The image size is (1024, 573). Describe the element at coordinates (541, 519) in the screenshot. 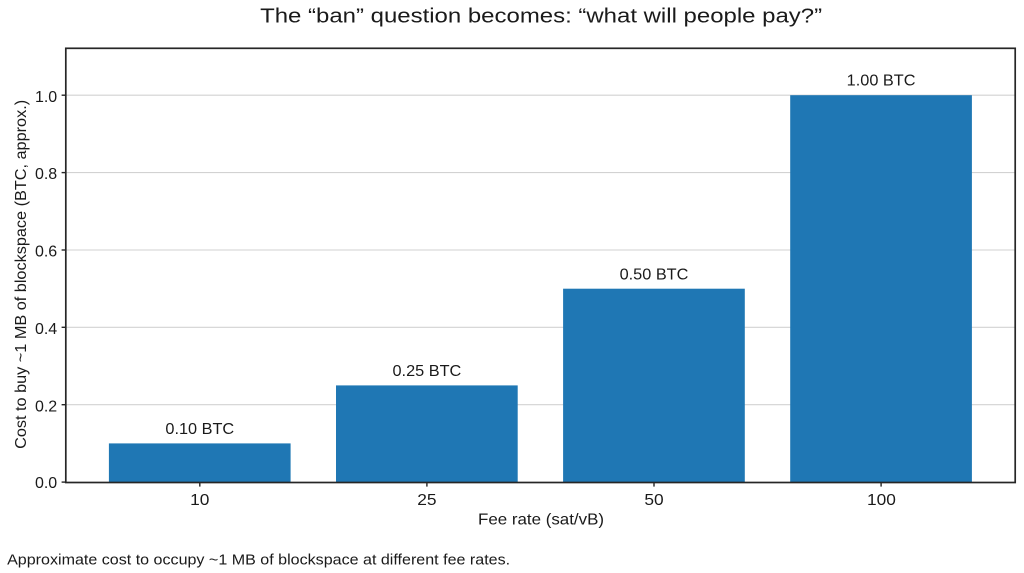

I see `svg-text: Fee rate (sat/vB)` at that location.